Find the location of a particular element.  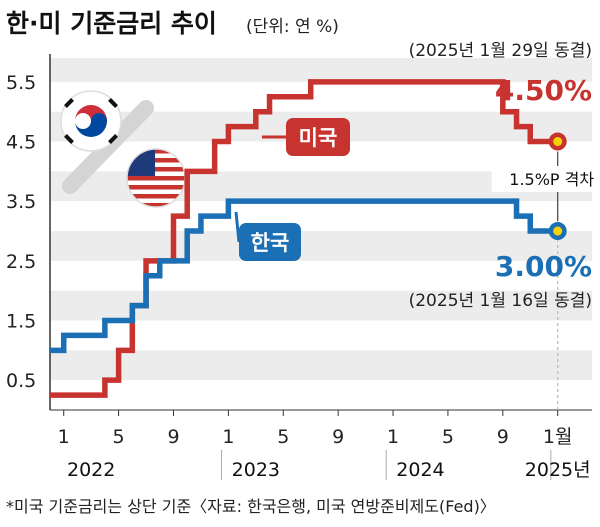

korea-flag-icon is located at coordinates (91, 121).